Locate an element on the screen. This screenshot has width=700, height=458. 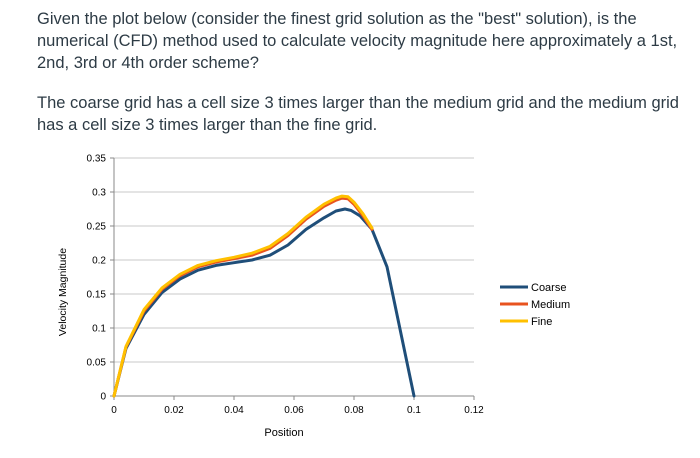
y-tick-label: 0.05 is located at coordinates (97, 363).